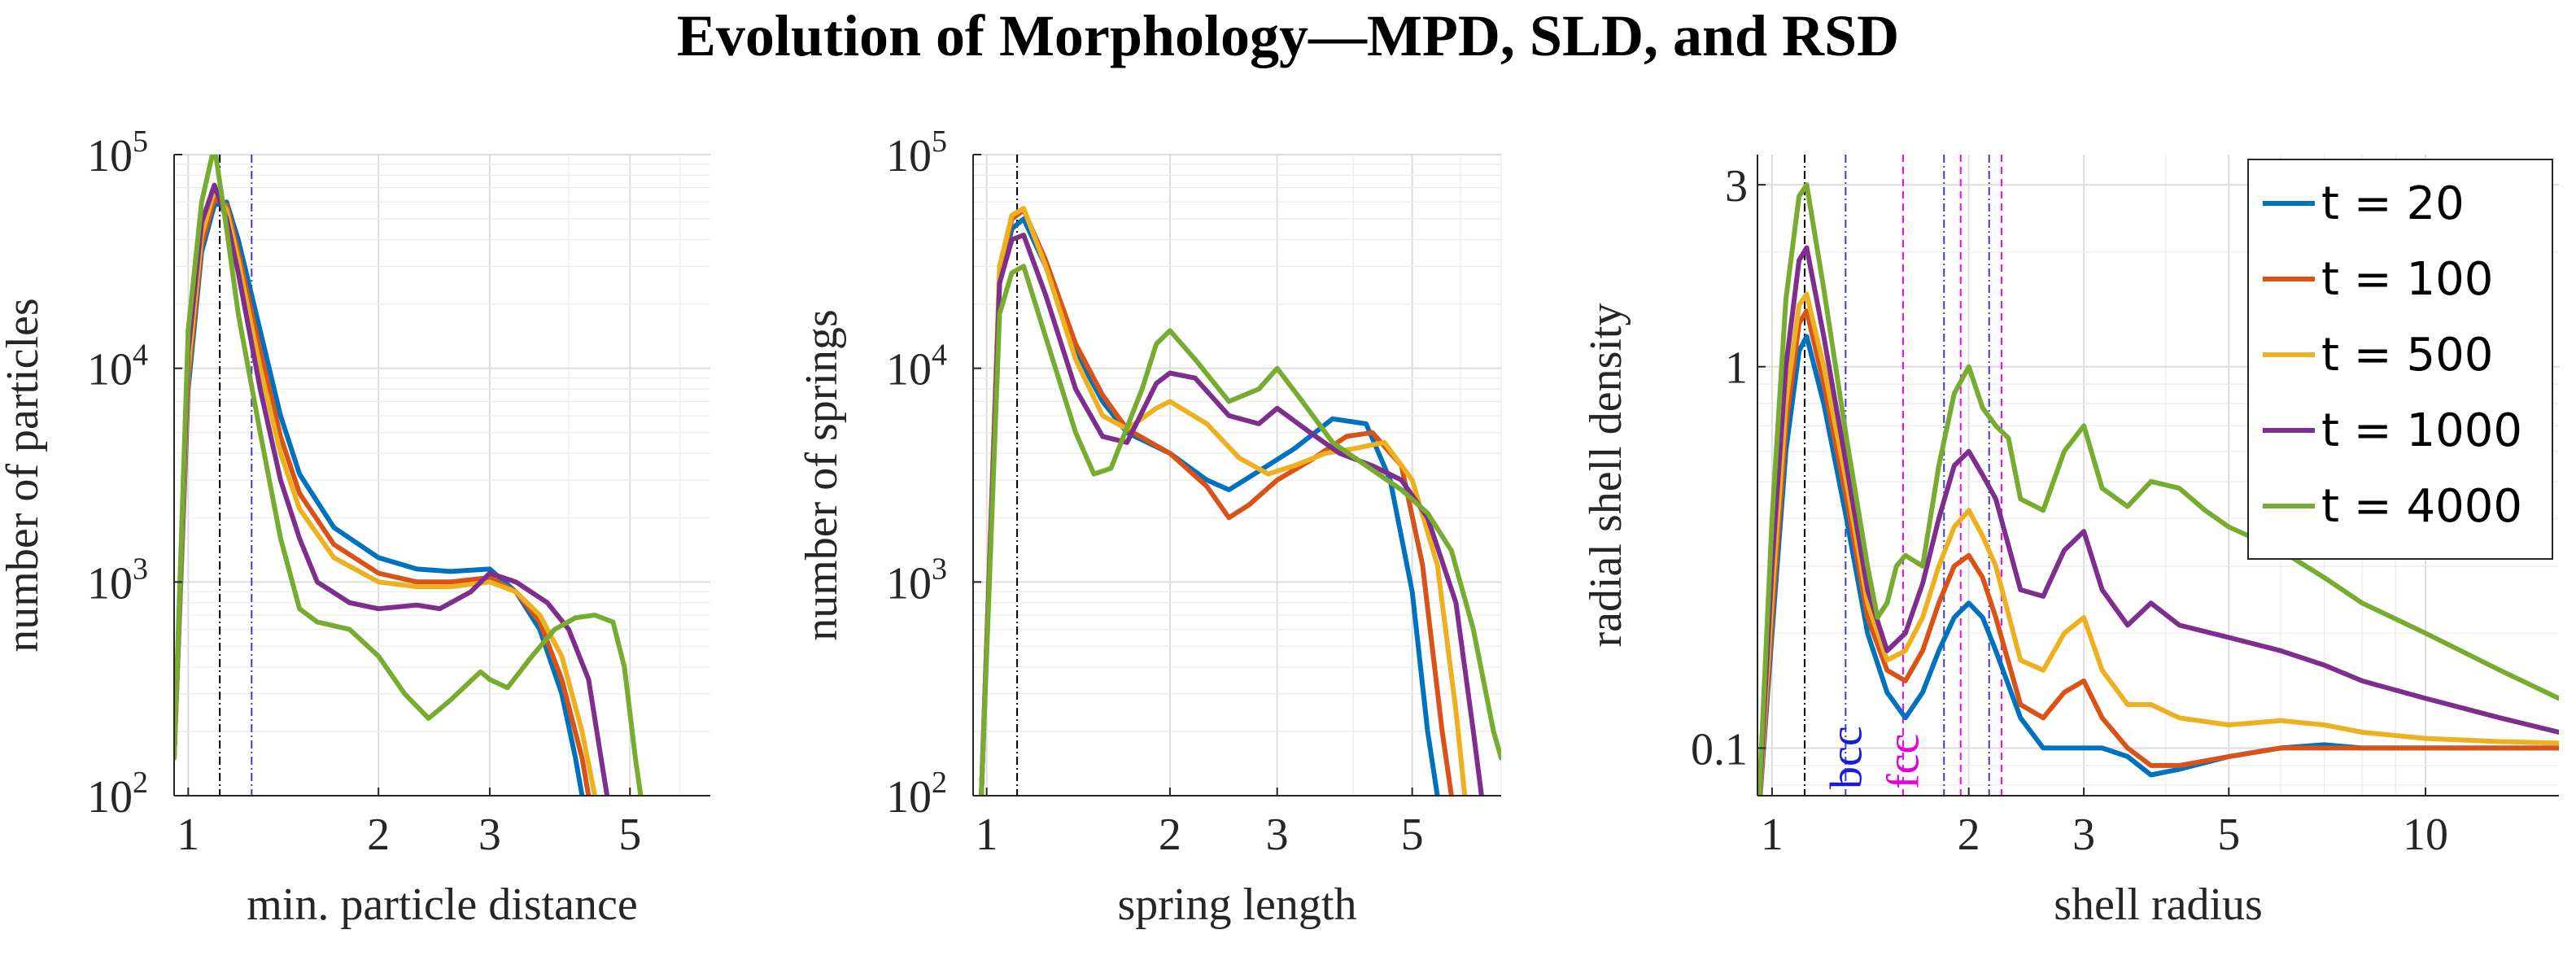  I want to click on y-axis-label: number of particles, so click(24, 475).